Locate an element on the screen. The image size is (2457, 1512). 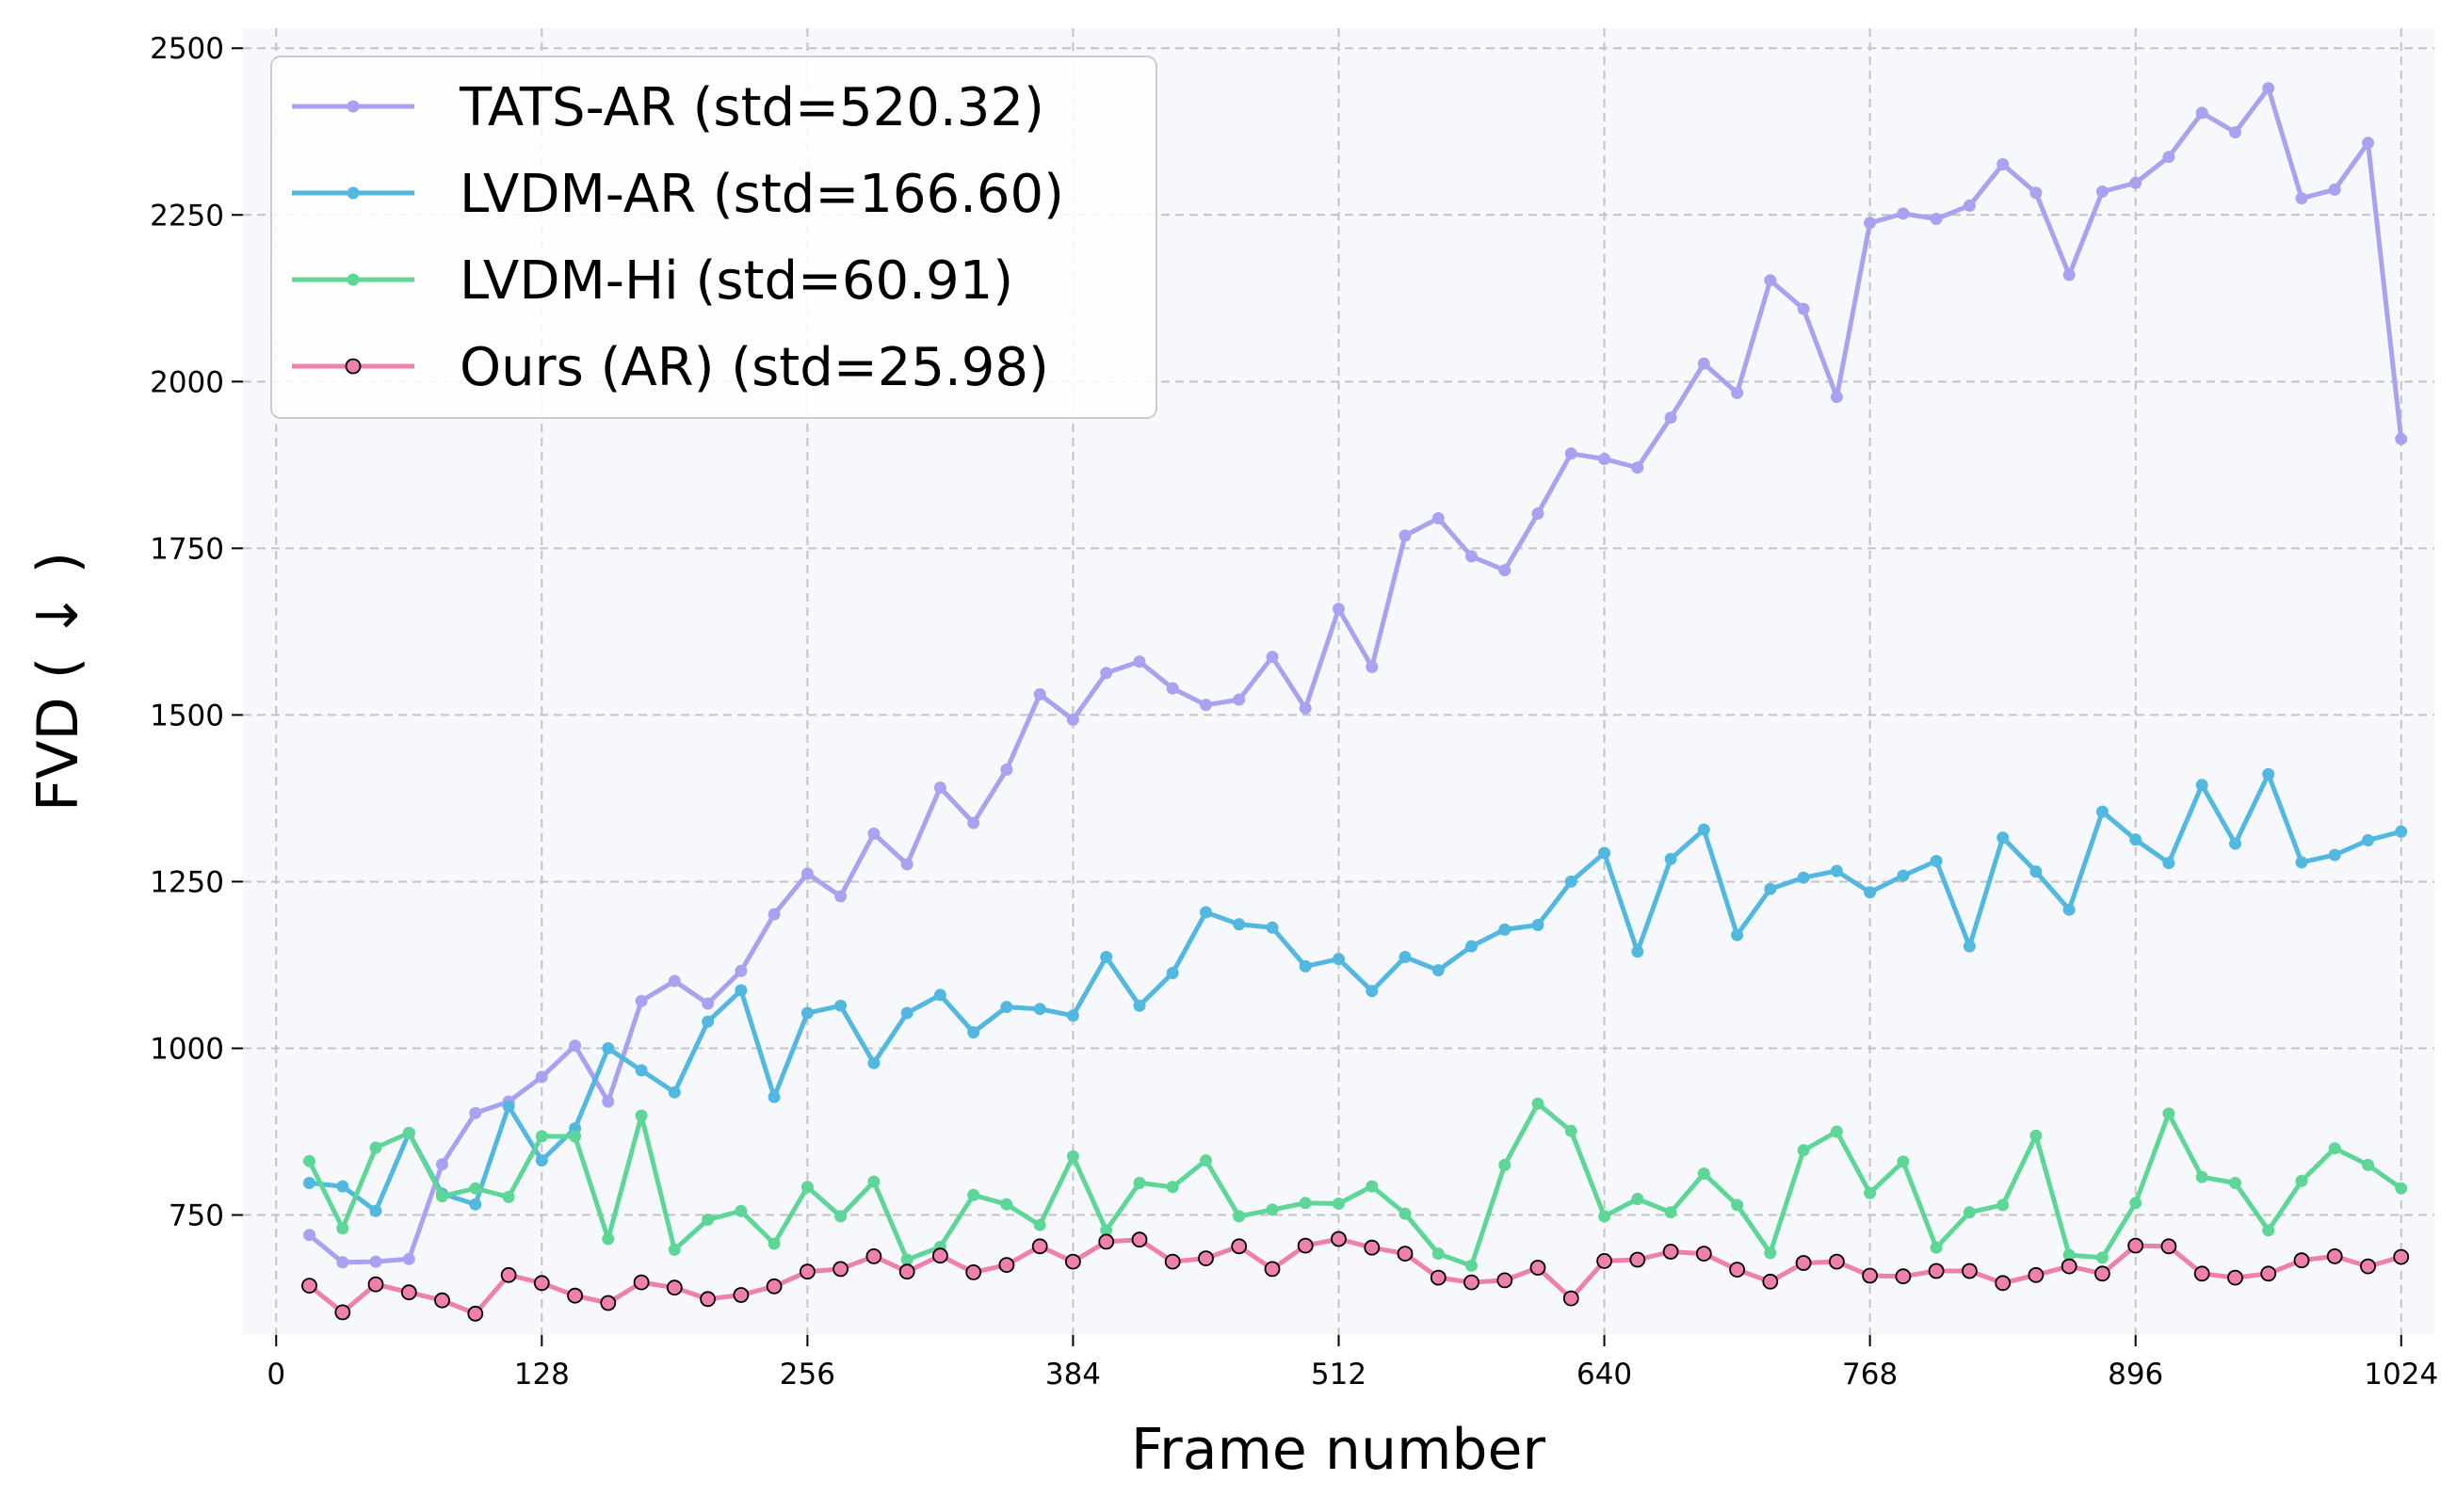
x-tick-label: 256 is located at coordinates (807, 1374).